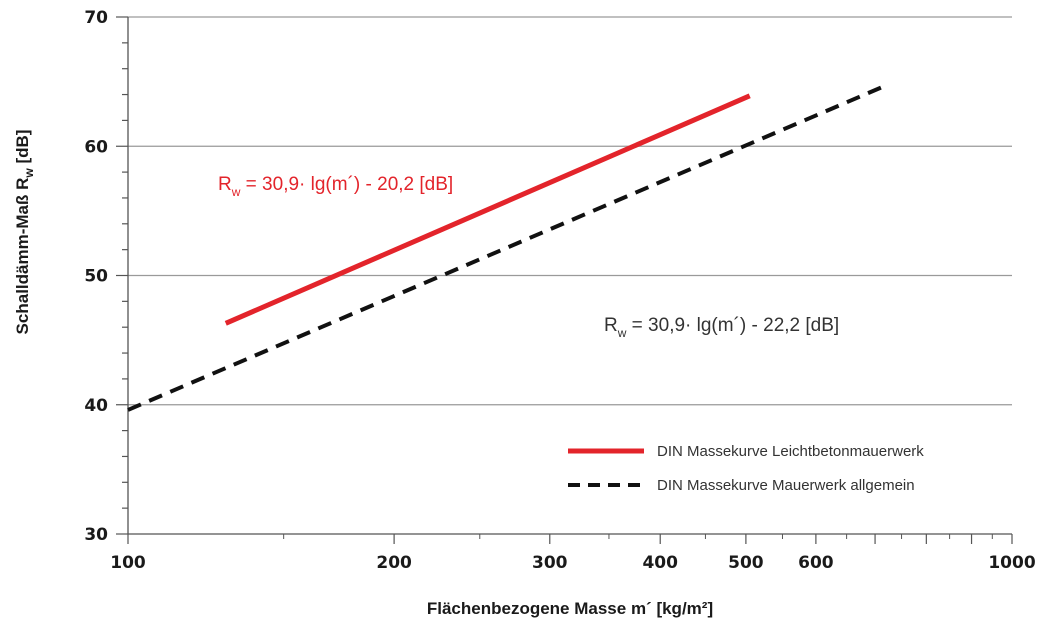 The width and height of the screenshot is (1046, 628). I want to click on x-tick-label-1000: 1000, so click(1011, 563).